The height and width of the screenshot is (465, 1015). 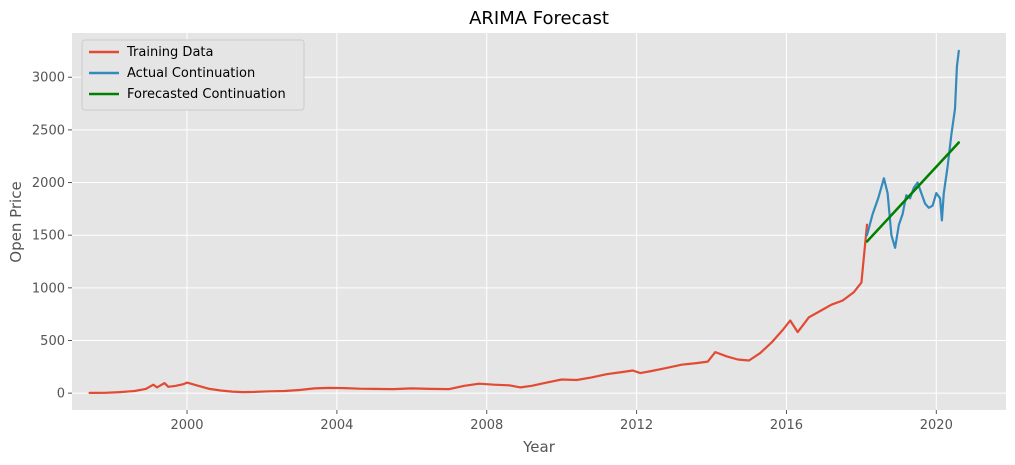 I want to click on x-tick-label: 2020, so click(x=936, y=425).